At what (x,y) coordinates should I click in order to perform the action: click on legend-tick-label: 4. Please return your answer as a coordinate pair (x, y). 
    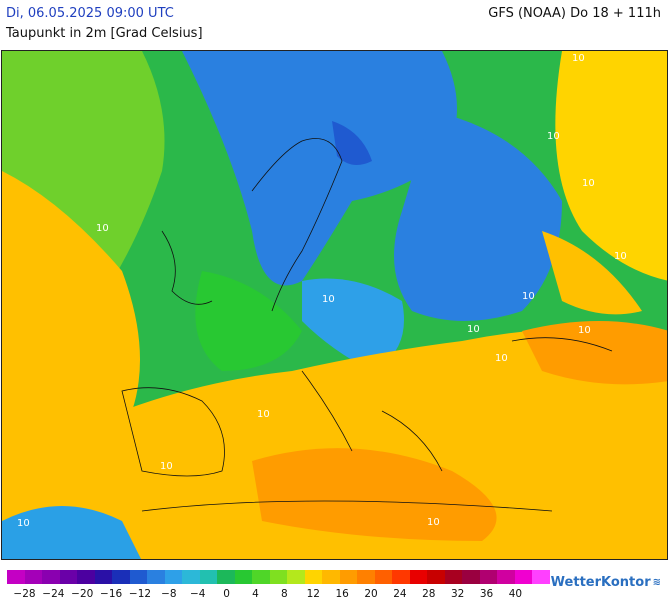
    Looking at the image, I should click on (255, 594).